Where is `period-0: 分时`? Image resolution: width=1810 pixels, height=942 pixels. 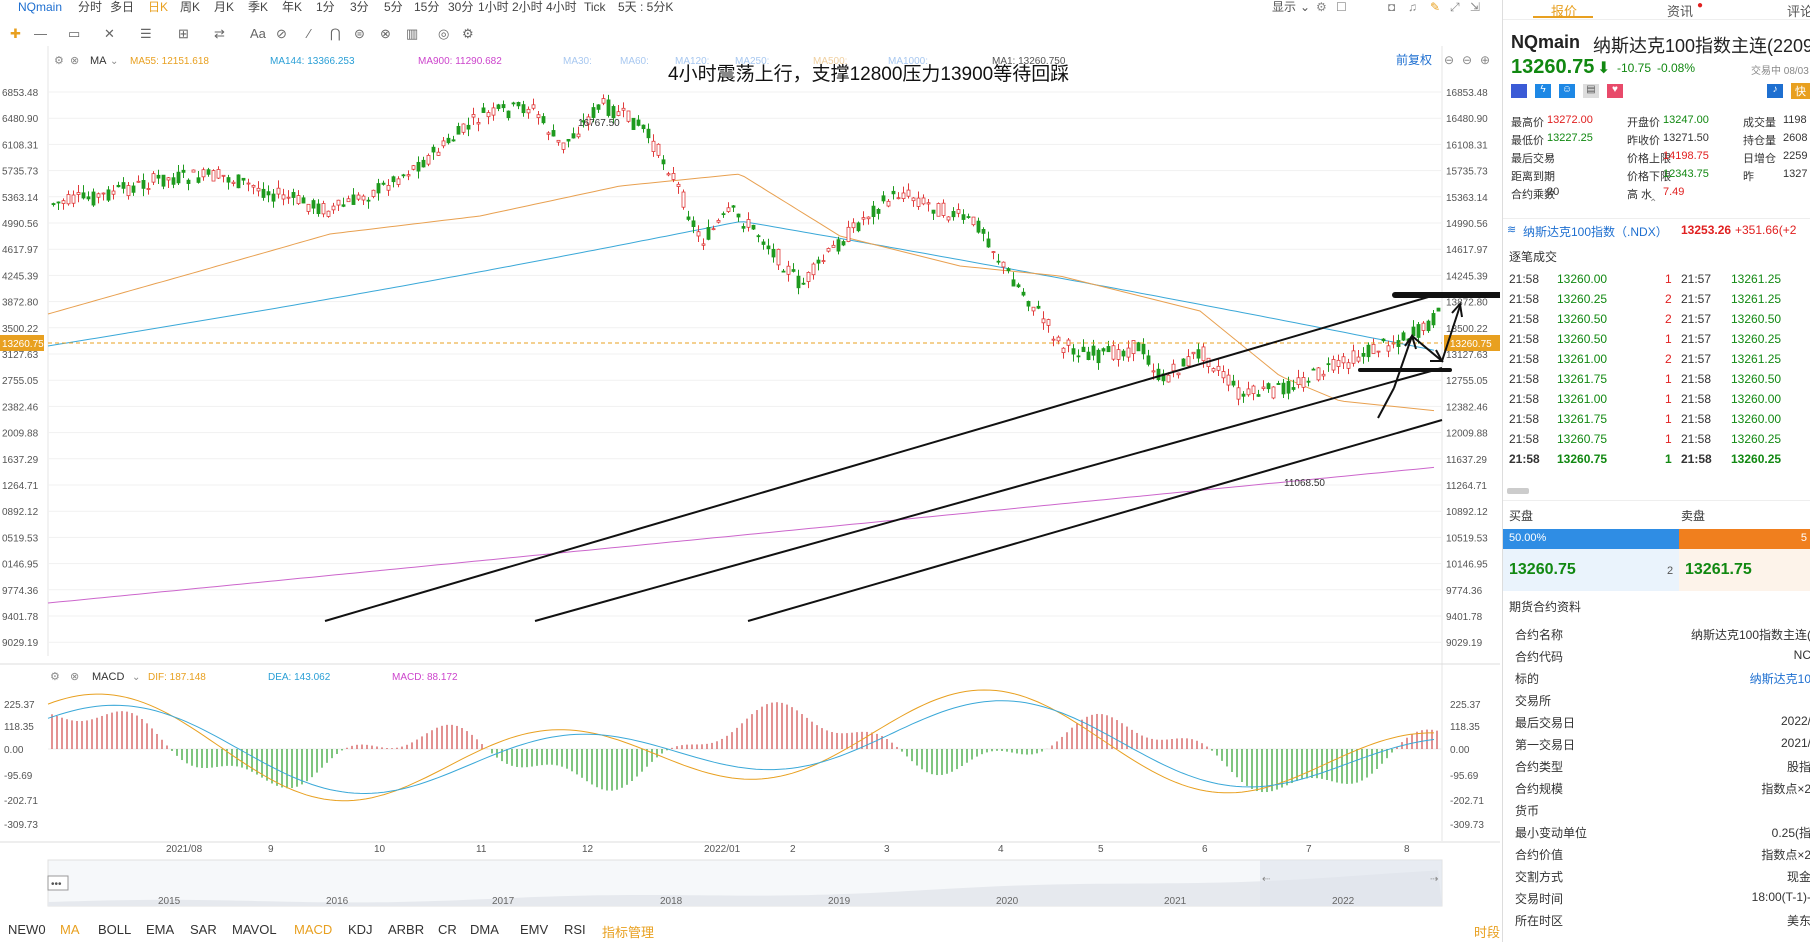 period-0: 分时 is located at coordinates (90, 7).